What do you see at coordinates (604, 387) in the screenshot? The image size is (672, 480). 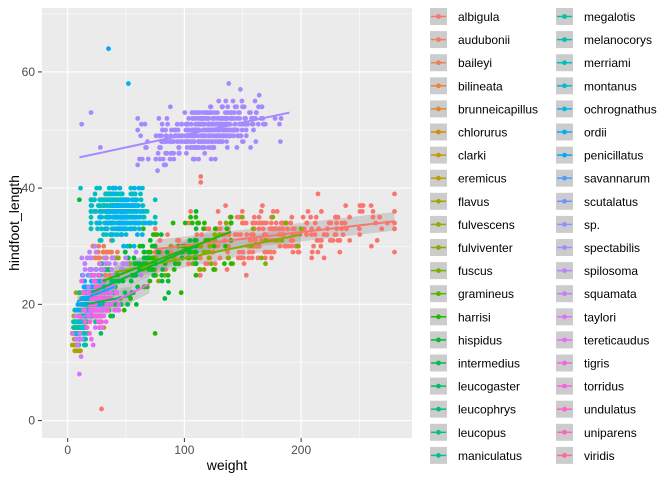 I see `legend-label: torridus` at bounding box center [604, 387].